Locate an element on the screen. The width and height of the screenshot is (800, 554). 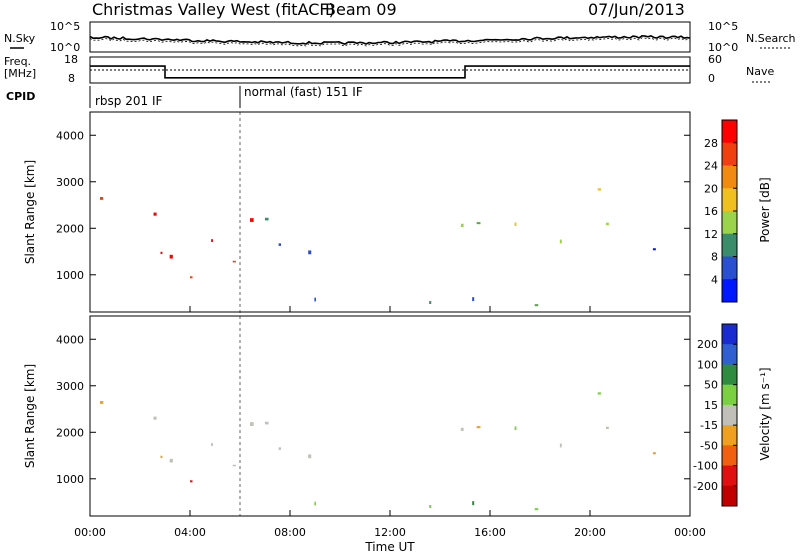
power-colorbar-tick-label: 4 is located at coordinates (714, 279).